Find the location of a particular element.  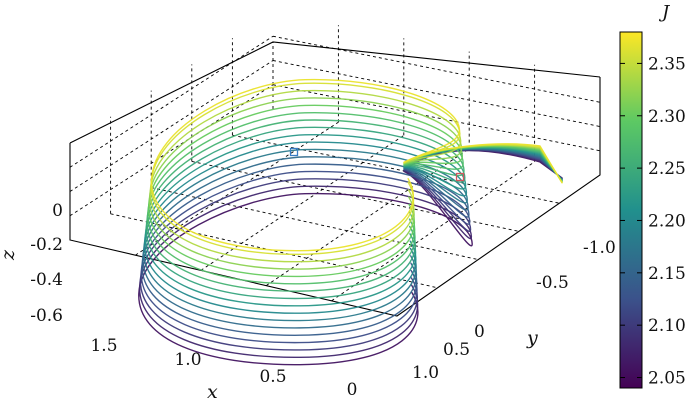

colorbar-tick-label: 2.05 is located at coordinates (667, 379).